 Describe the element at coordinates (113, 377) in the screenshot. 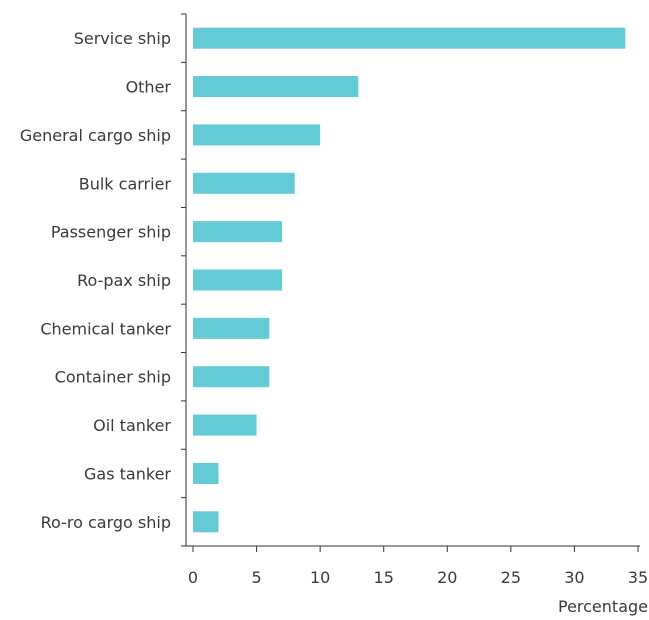

I see `category-label: Container ship` at that location.